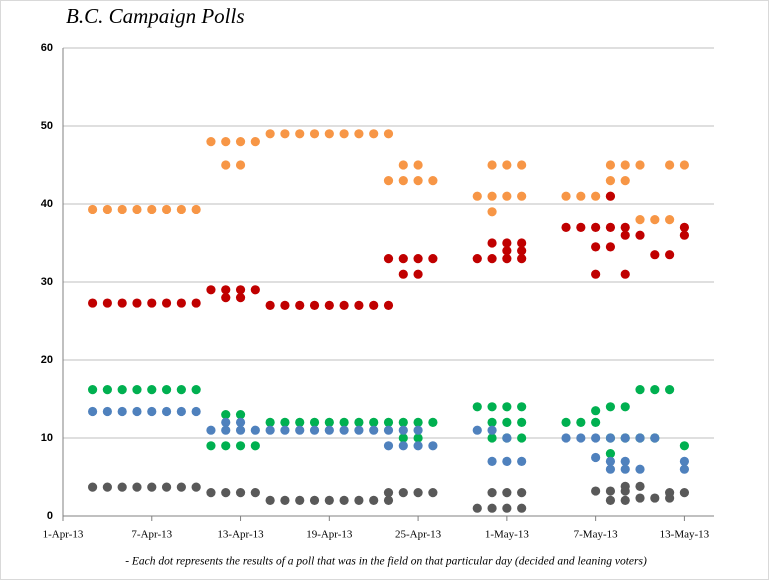  Describe the element at coordinates (50, 516) in the screenshot. I see `y-tick-label: 0` at that location.